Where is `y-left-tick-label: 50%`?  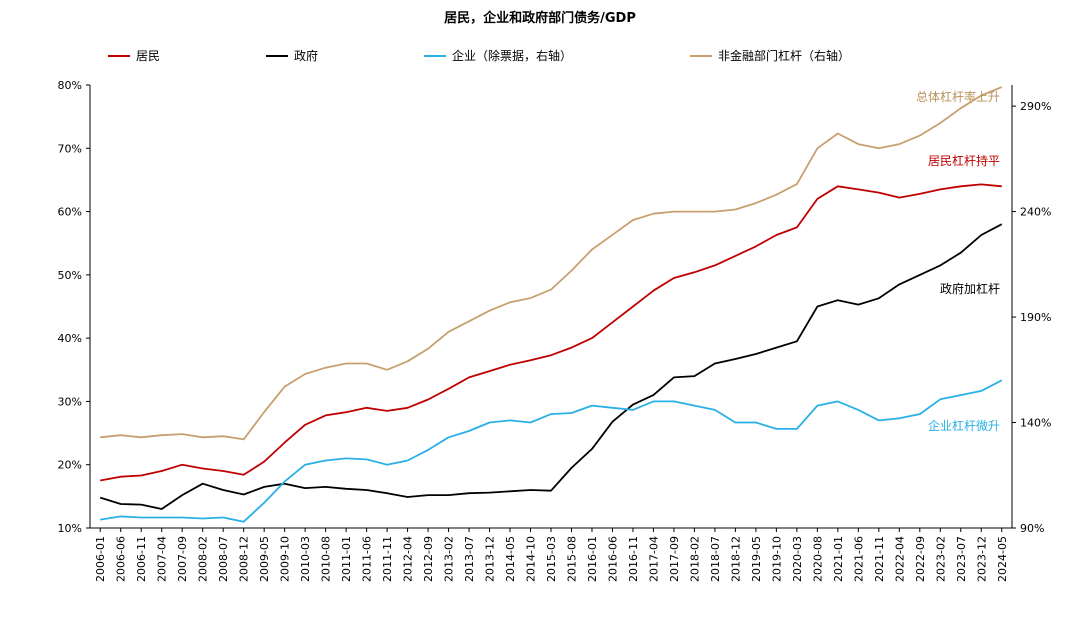
y-left-tick-label: 50% is located at coordinates (70, 275).